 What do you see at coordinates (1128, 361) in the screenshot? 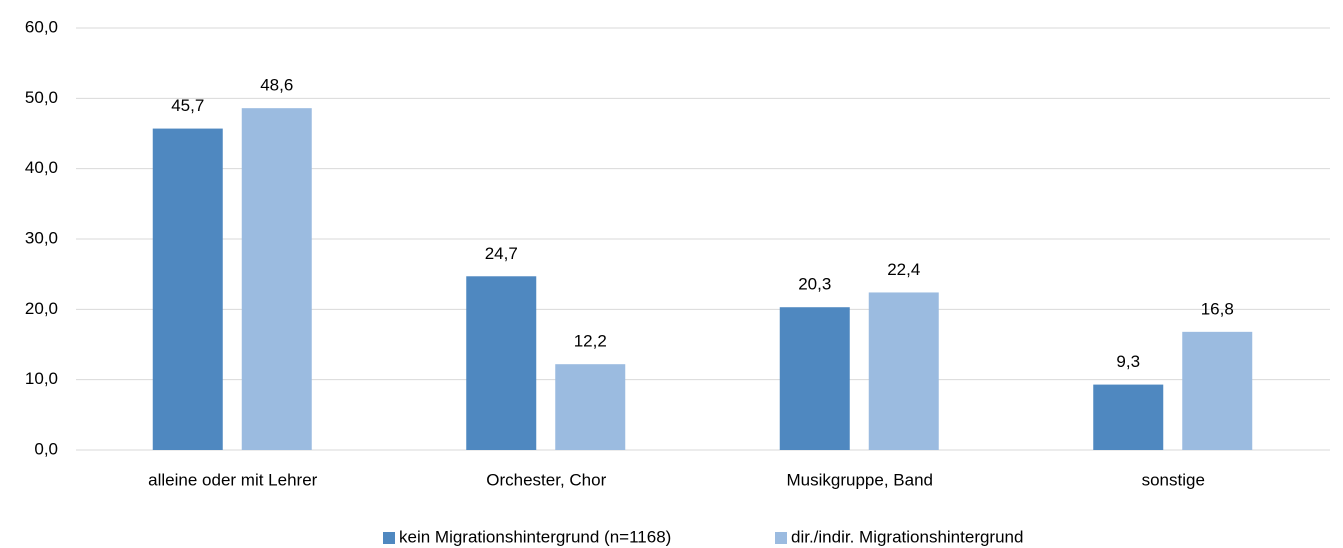
I see `data-label: 9,3` at bounding box center [1128, 361].